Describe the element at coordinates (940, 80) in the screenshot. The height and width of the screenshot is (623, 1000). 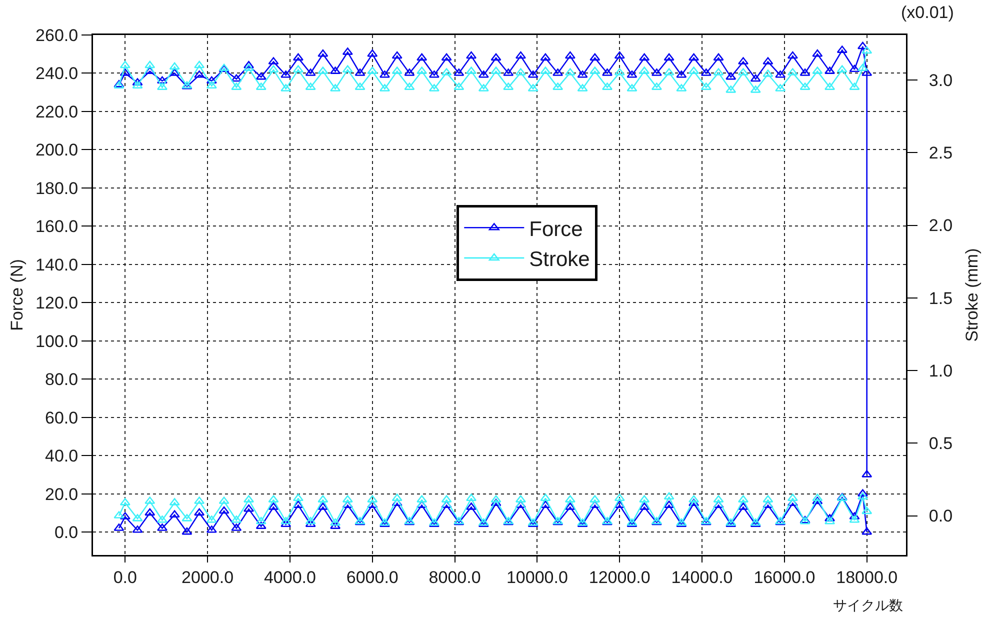
I see `y2-tick-label: 3.0` at that location.